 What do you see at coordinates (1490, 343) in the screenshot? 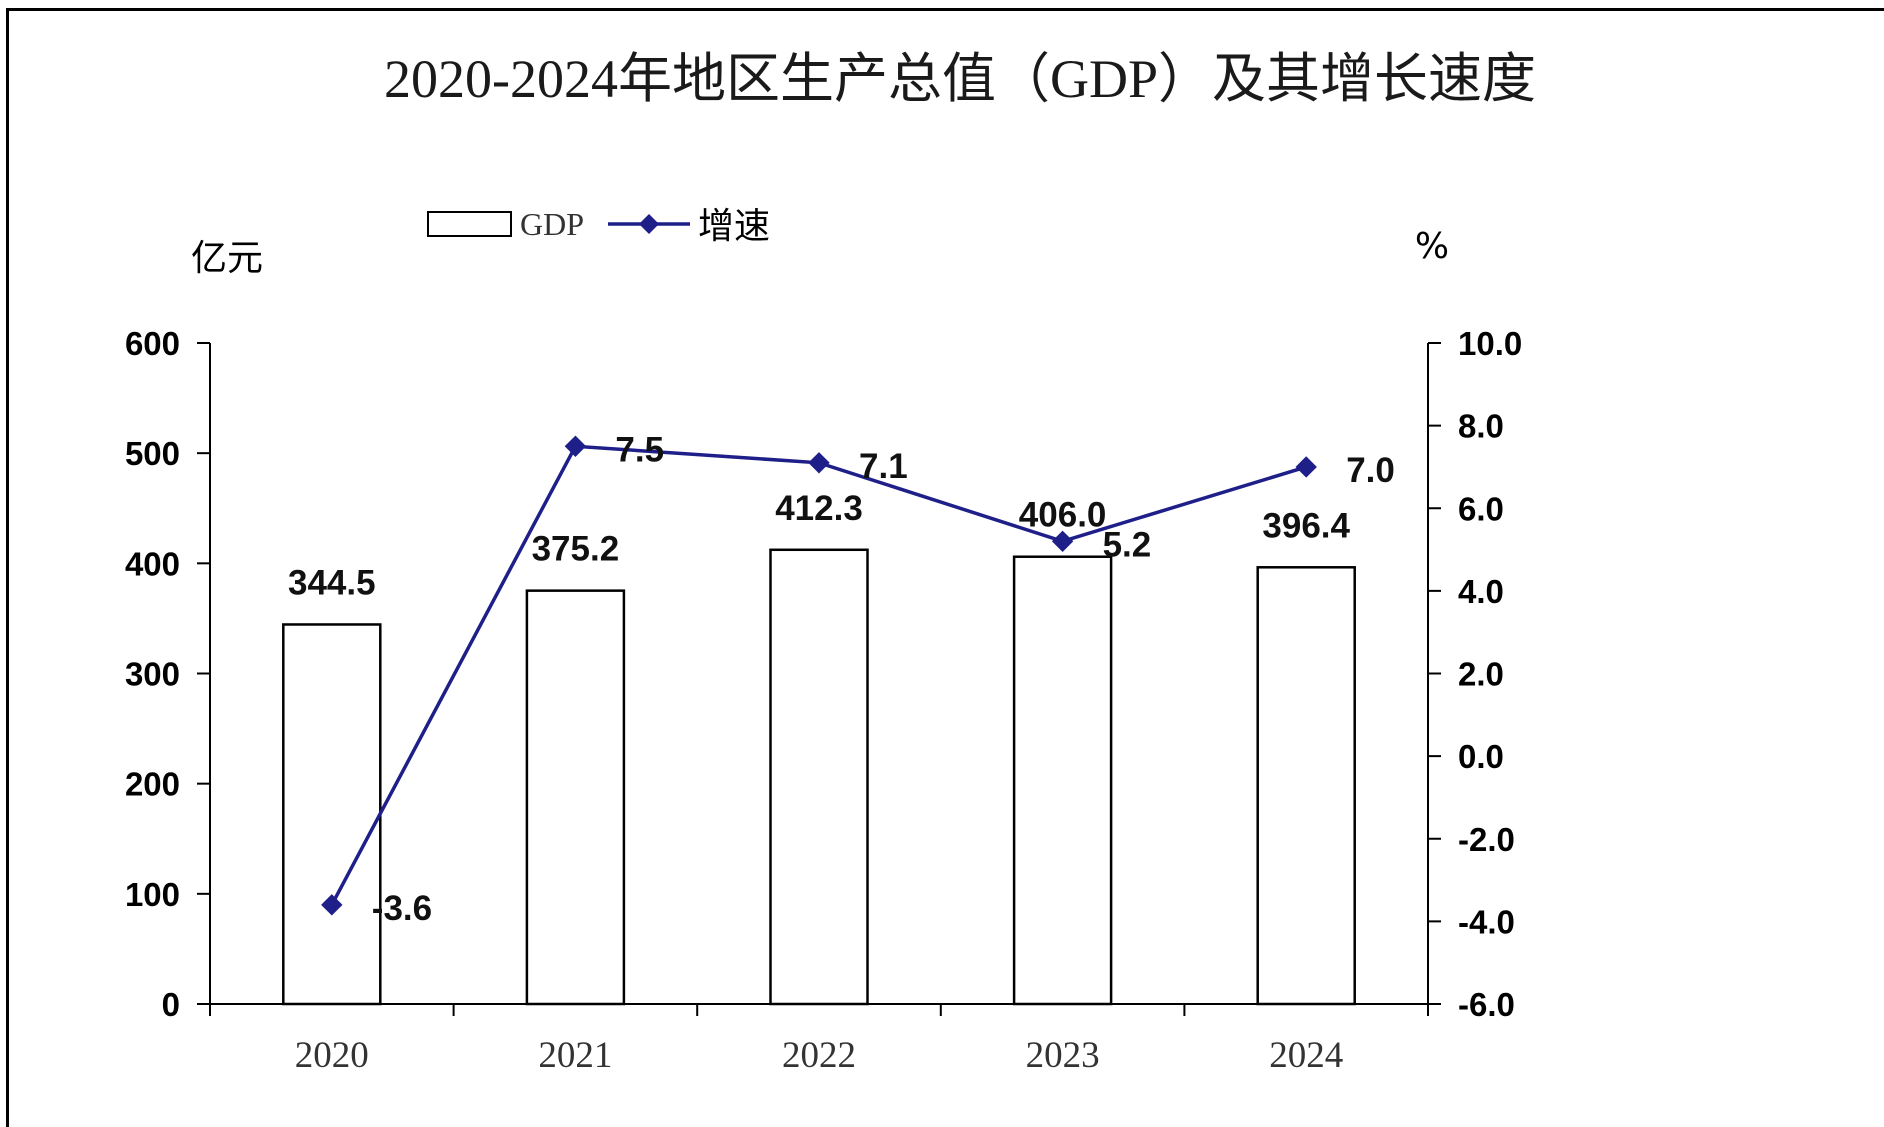
I see `right-tick-label: 10.0` at bounding box center [1490, 343].